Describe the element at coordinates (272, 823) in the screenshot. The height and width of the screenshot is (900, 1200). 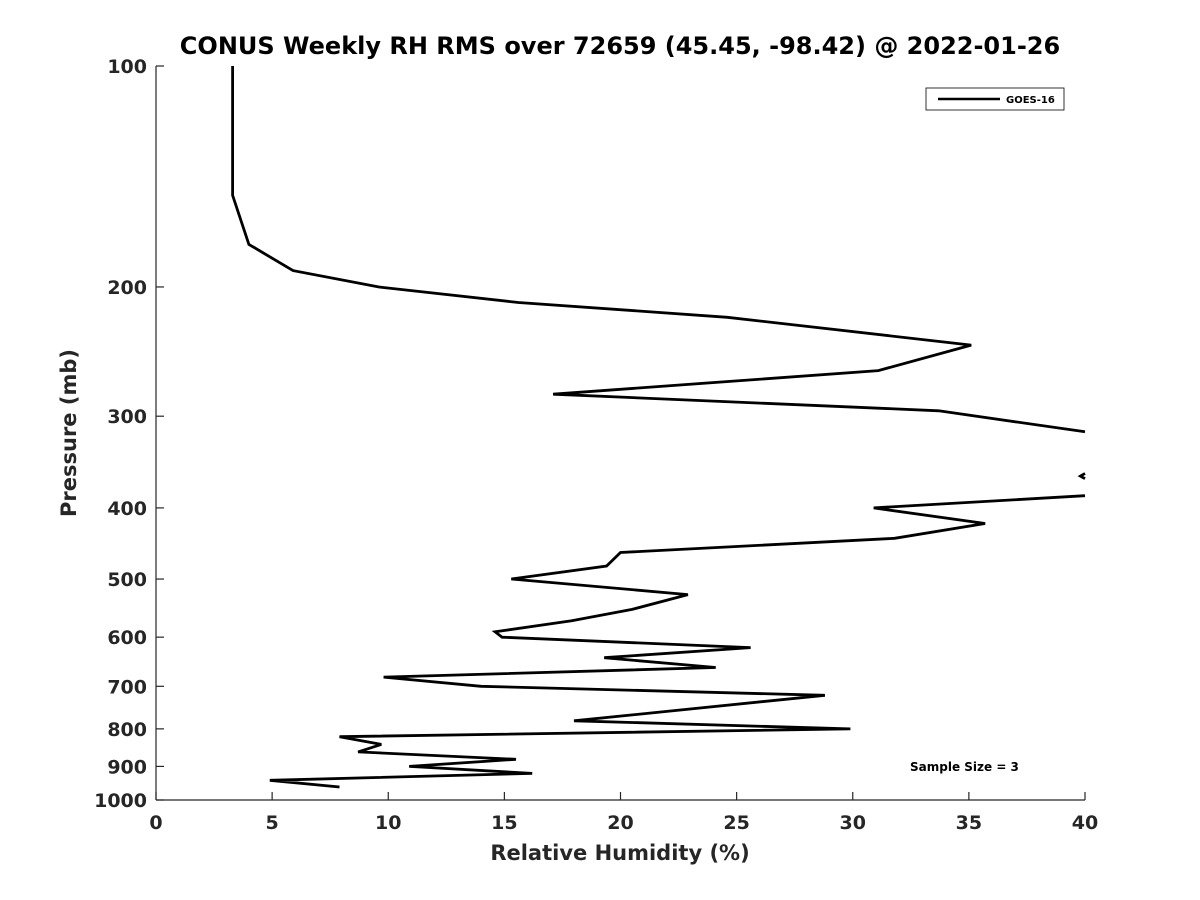
I see `x-tick-label: 5` at that location.